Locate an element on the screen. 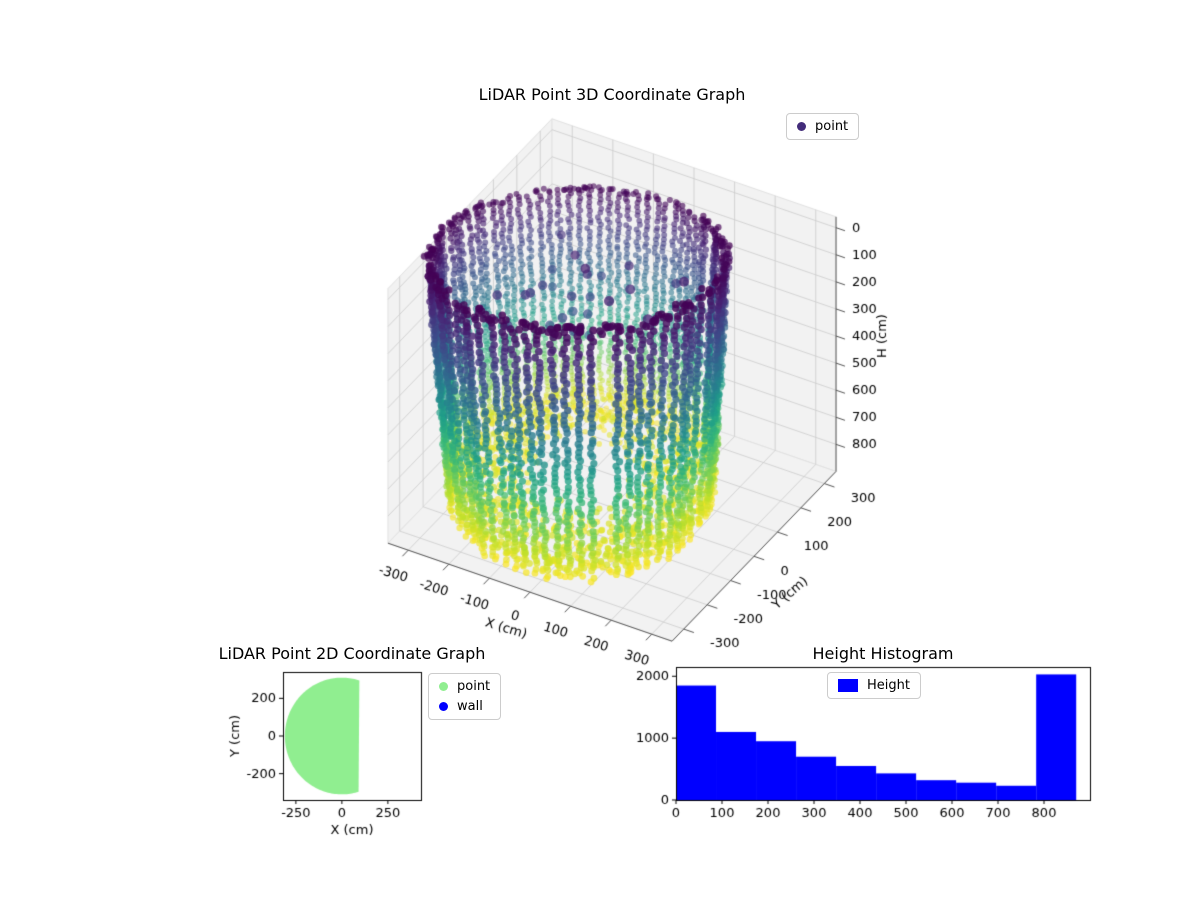  legend-entry-height: Height is located at coordinates (874, 685).